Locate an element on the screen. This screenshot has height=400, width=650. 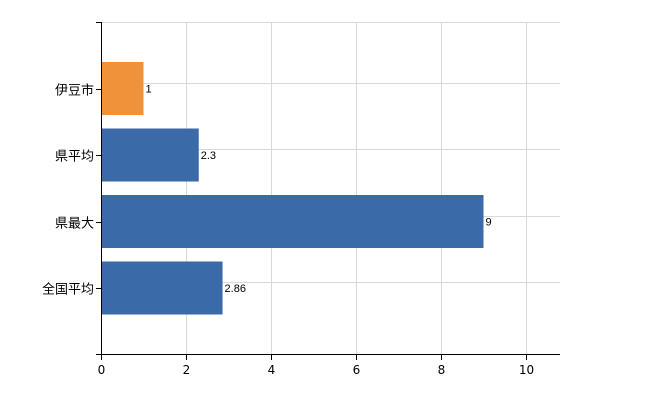
x-tick-label: 10 is located at coordinates (526, 370).